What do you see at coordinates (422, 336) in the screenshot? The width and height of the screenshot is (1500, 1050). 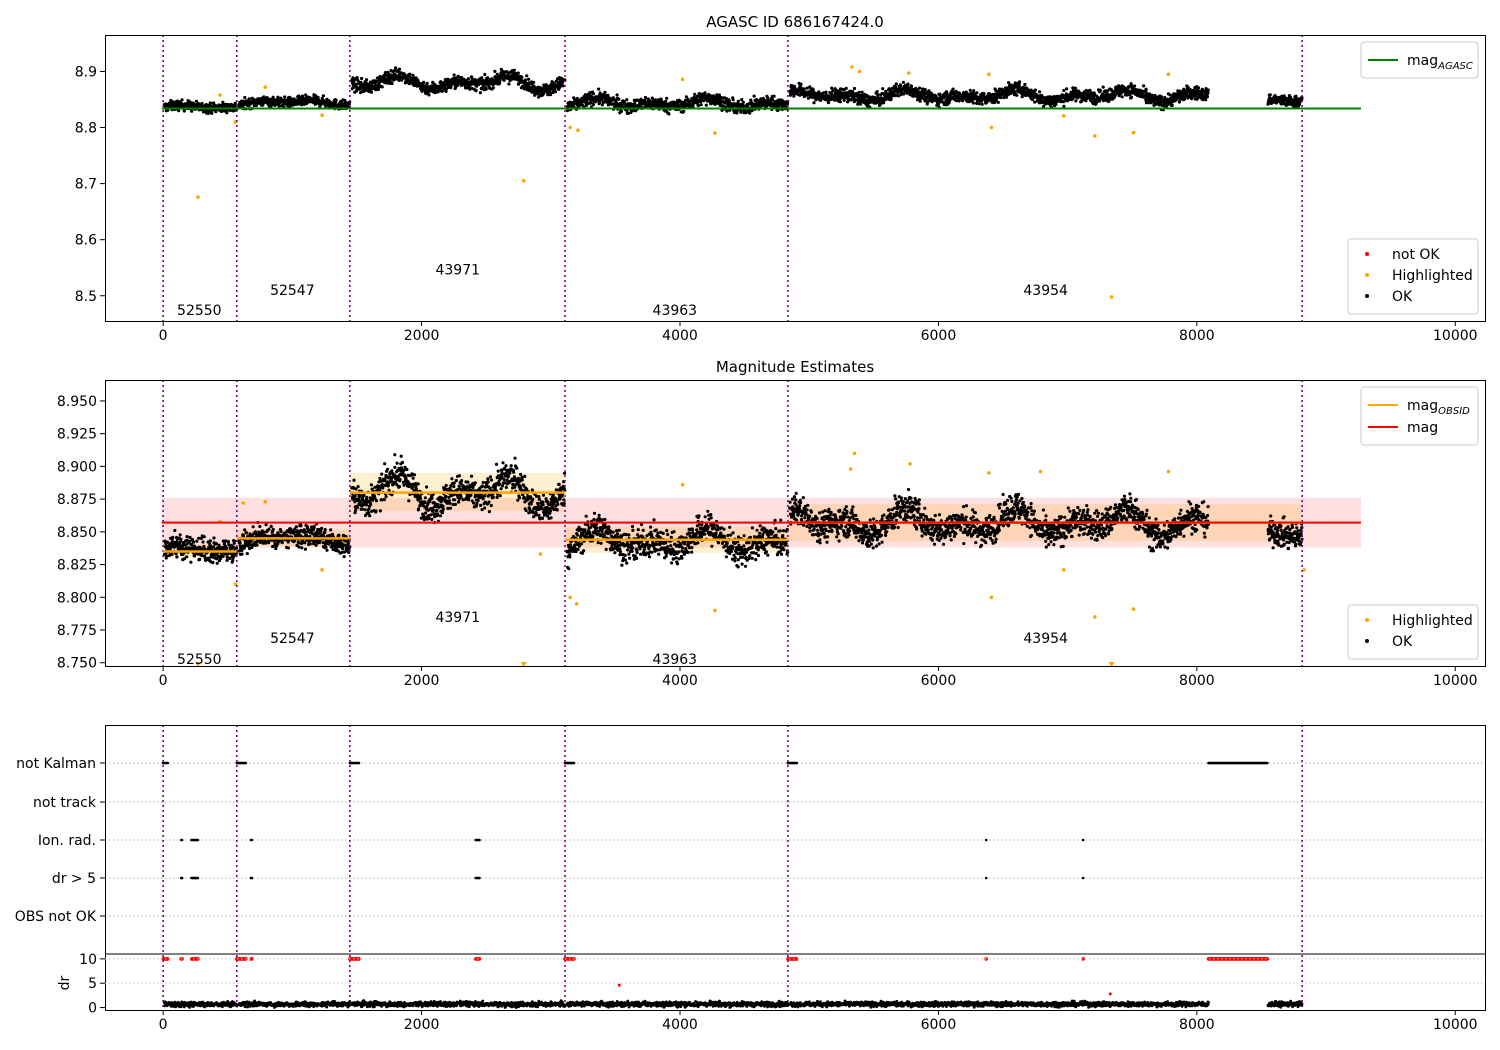 I see `x-tick-label: 2000` at bounding box center [422, 336].